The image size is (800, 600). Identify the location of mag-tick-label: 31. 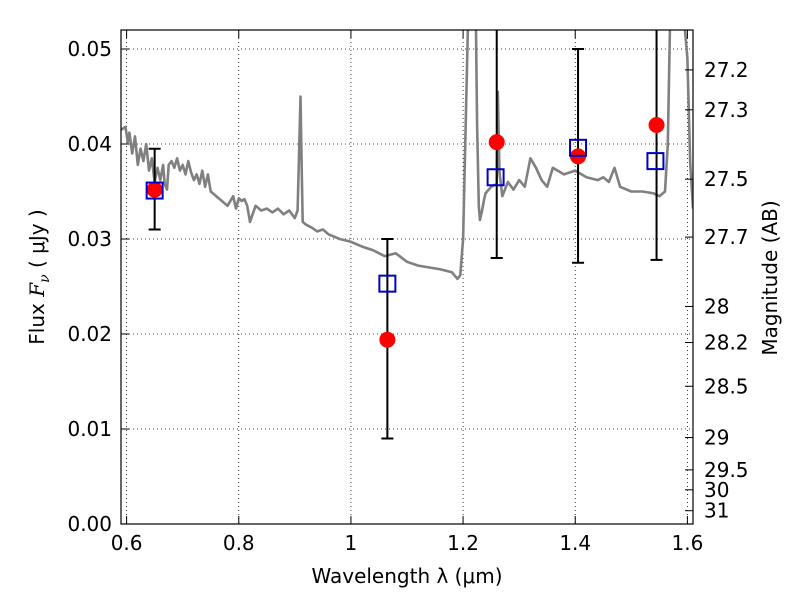
(716, 511).